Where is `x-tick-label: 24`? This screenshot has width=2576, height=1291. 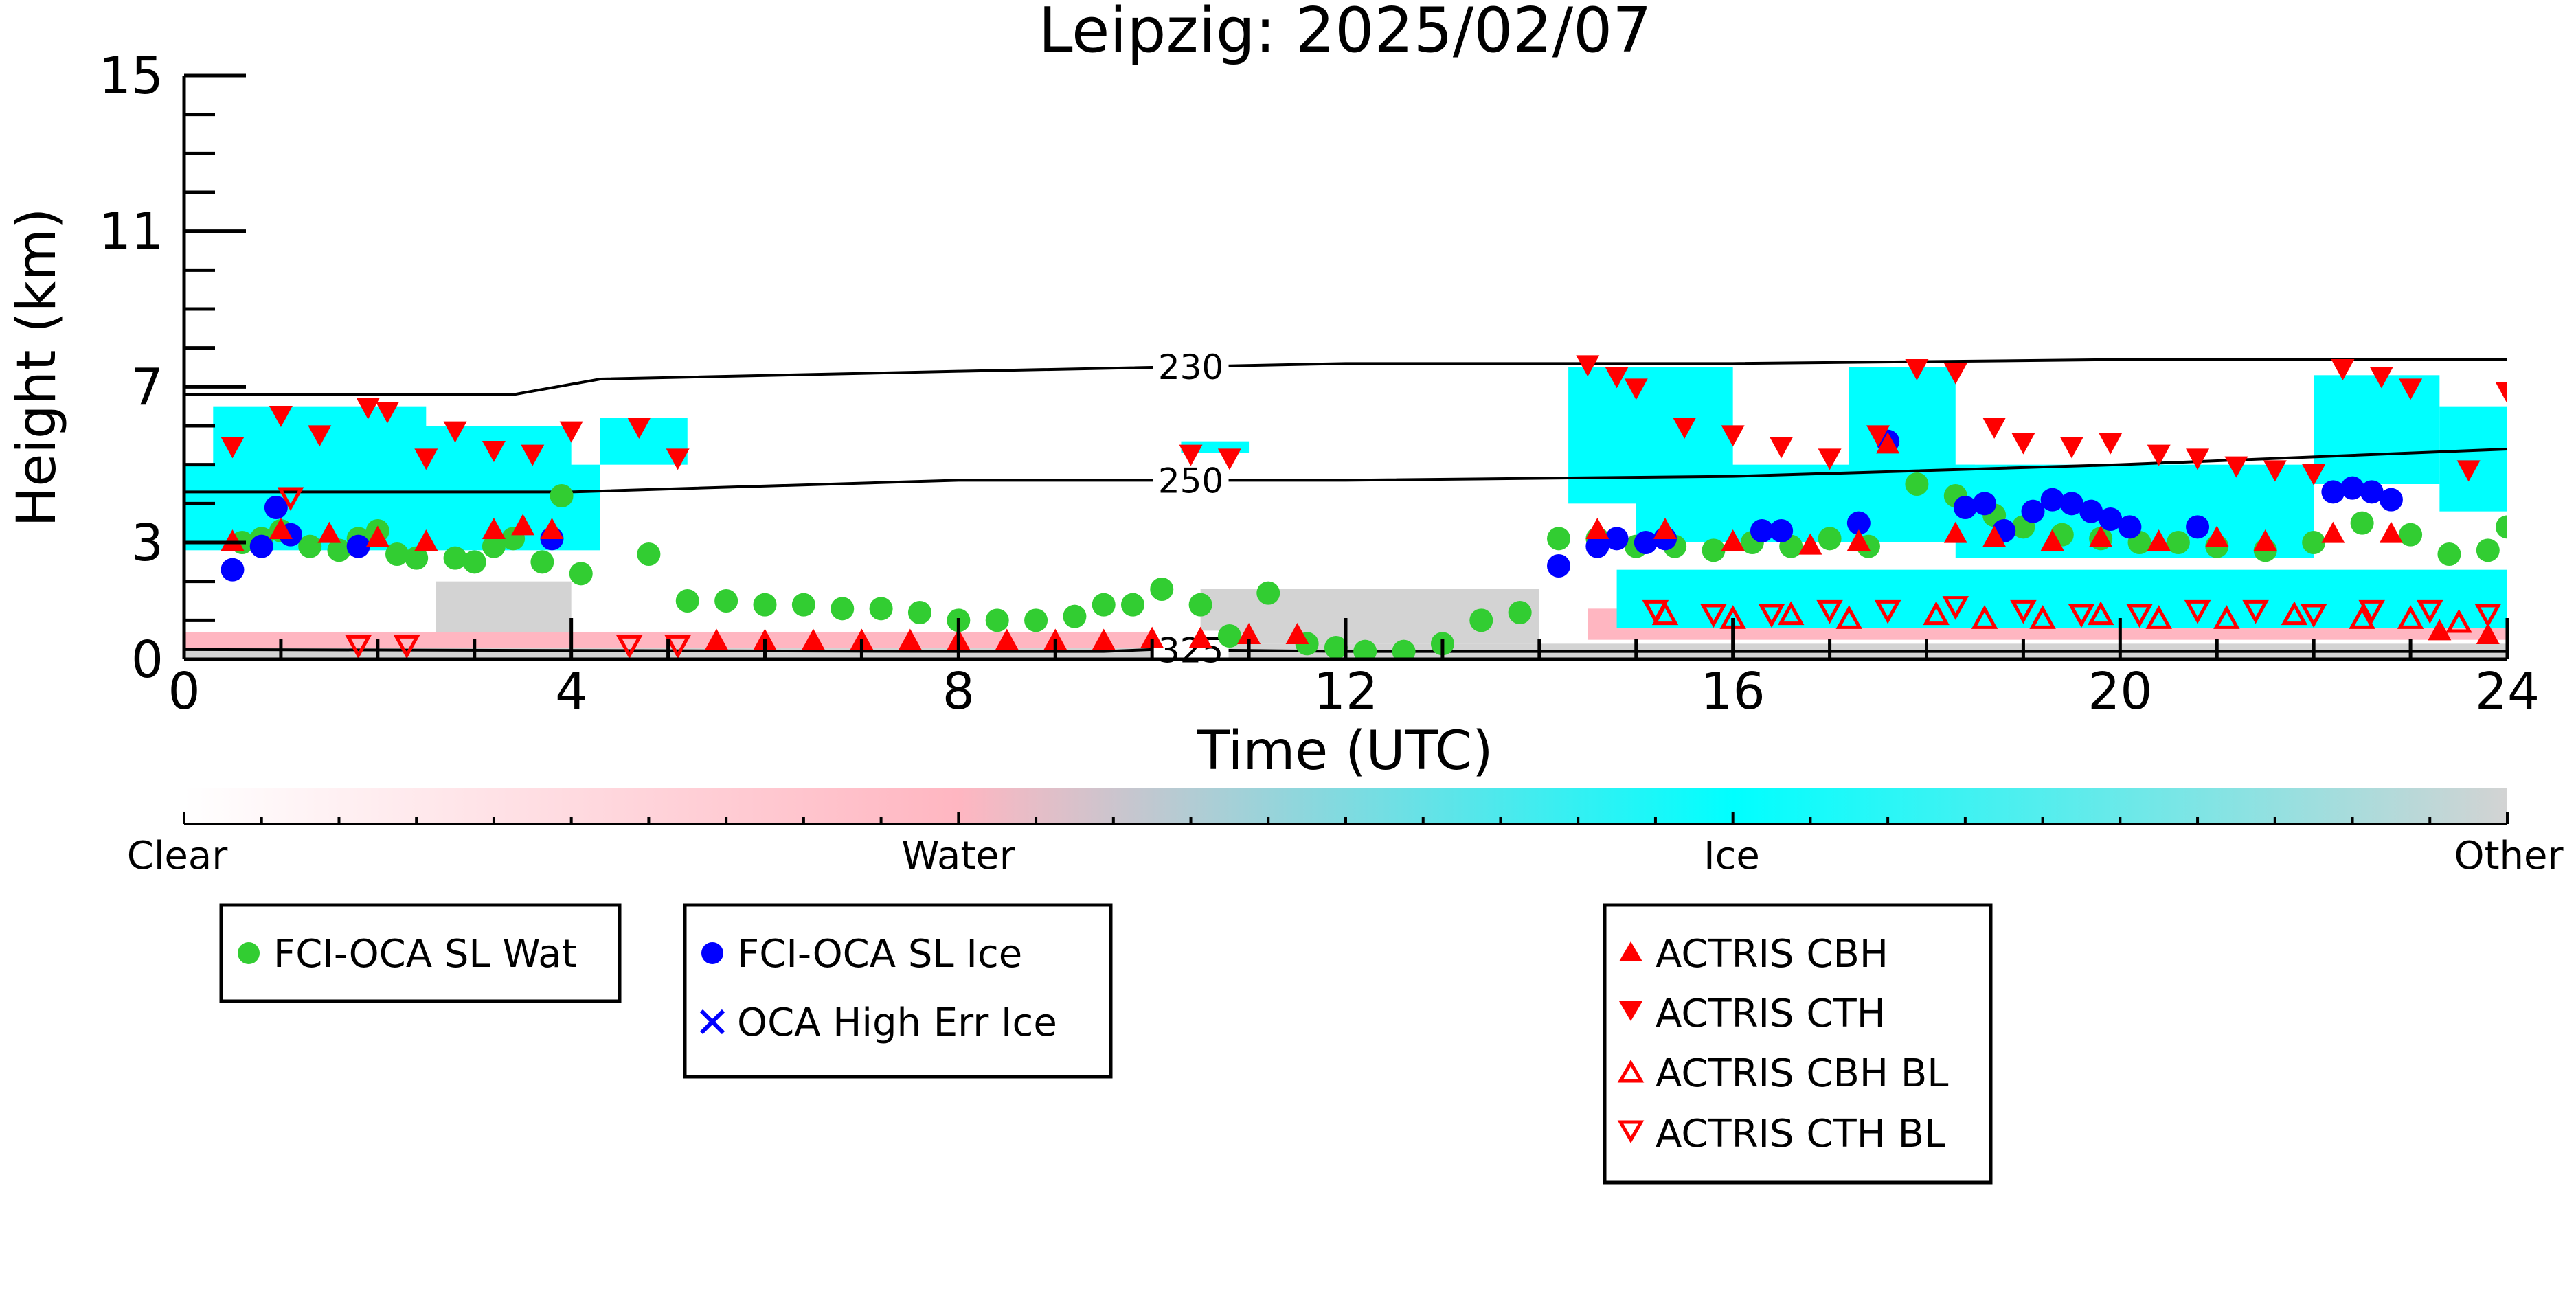
x-tick-label: 24 is located at coordinates (2507, 692).